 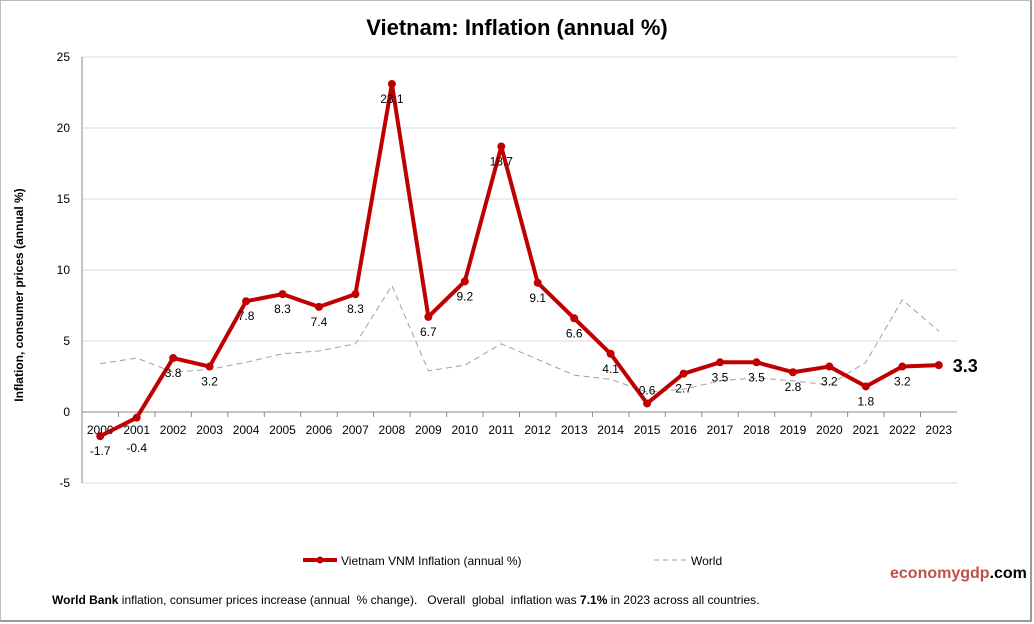 I want to click on x-tick-label: 2023, so click(x=938, y=430).